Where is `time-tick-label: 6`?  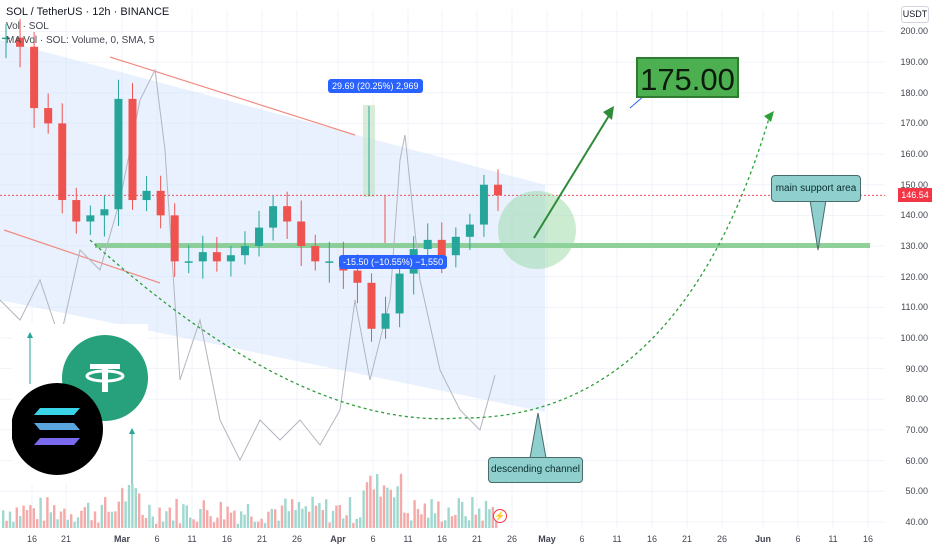 time-tick-label: 6 is located at coordinates (582, 539).